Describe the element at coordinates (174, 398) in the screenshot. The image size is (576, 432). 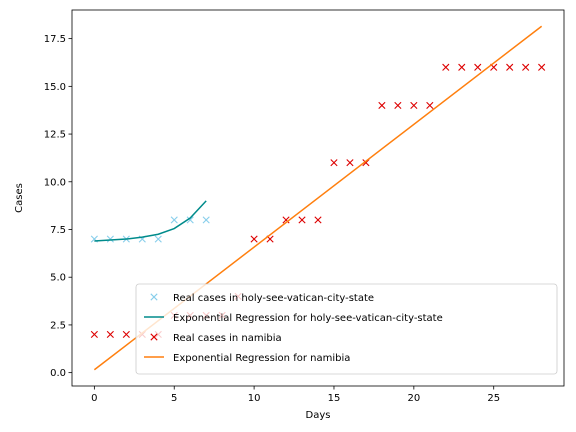
I see `x-tick-label: 5` at that location.